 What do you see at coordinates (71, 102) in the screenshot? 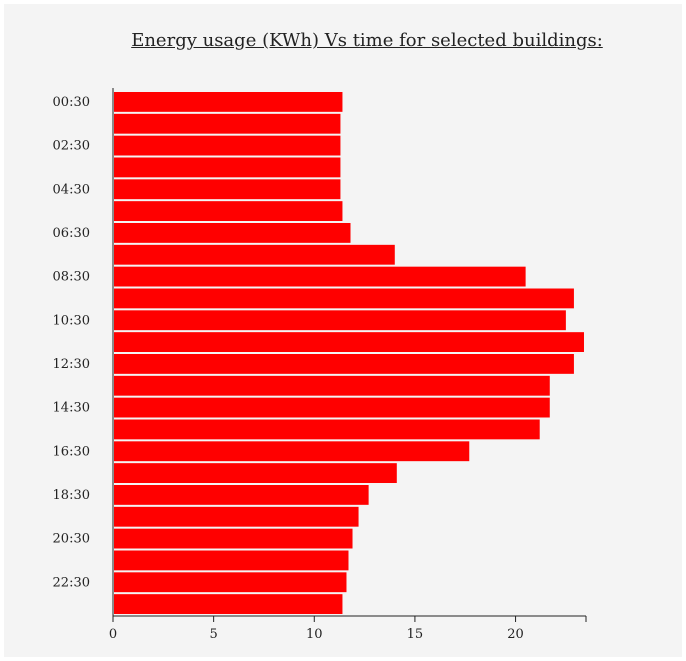
I see `y-tick-label-00:30: 00:30` at bounding box center [71, 102].